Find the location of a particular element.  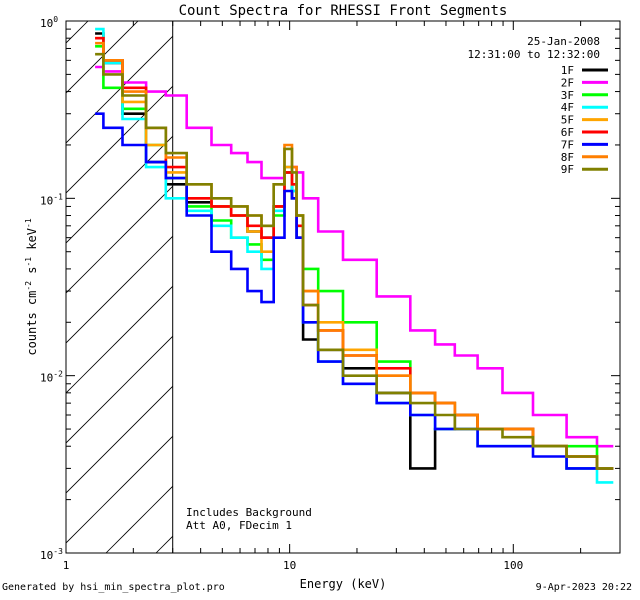

legend-label-6f: 6F is located at coordinates (567, 132).